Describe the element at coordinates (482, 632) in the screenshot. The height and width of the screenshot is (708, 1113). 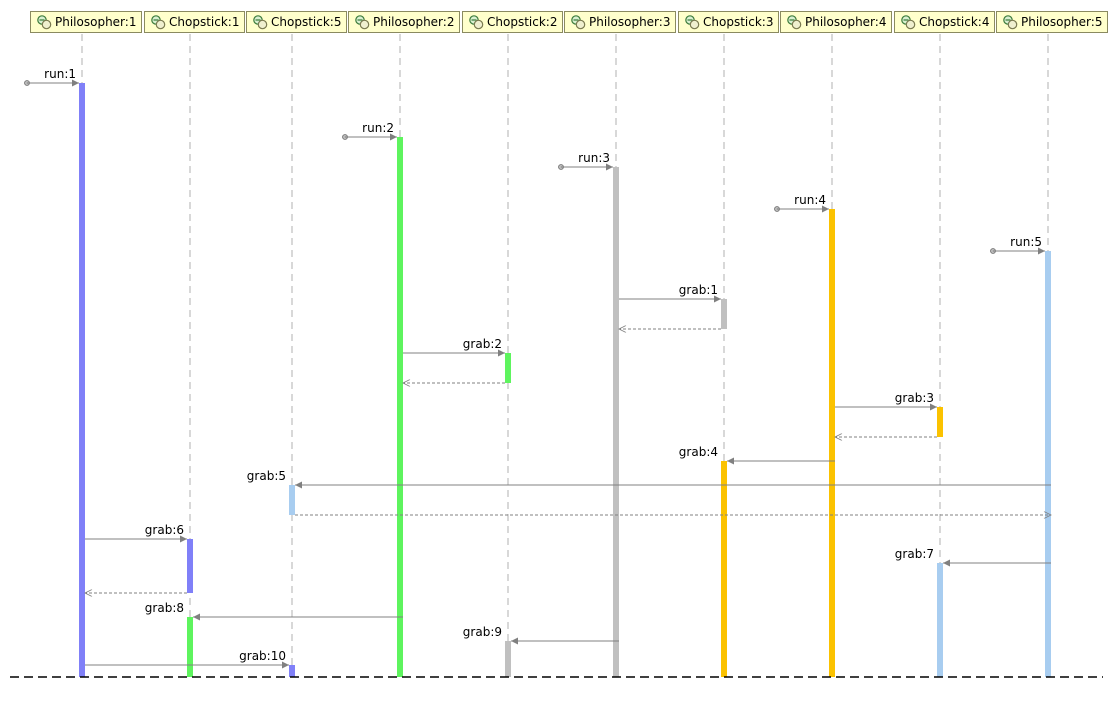
I see `message-label-grab-9: grab:9` at that location.